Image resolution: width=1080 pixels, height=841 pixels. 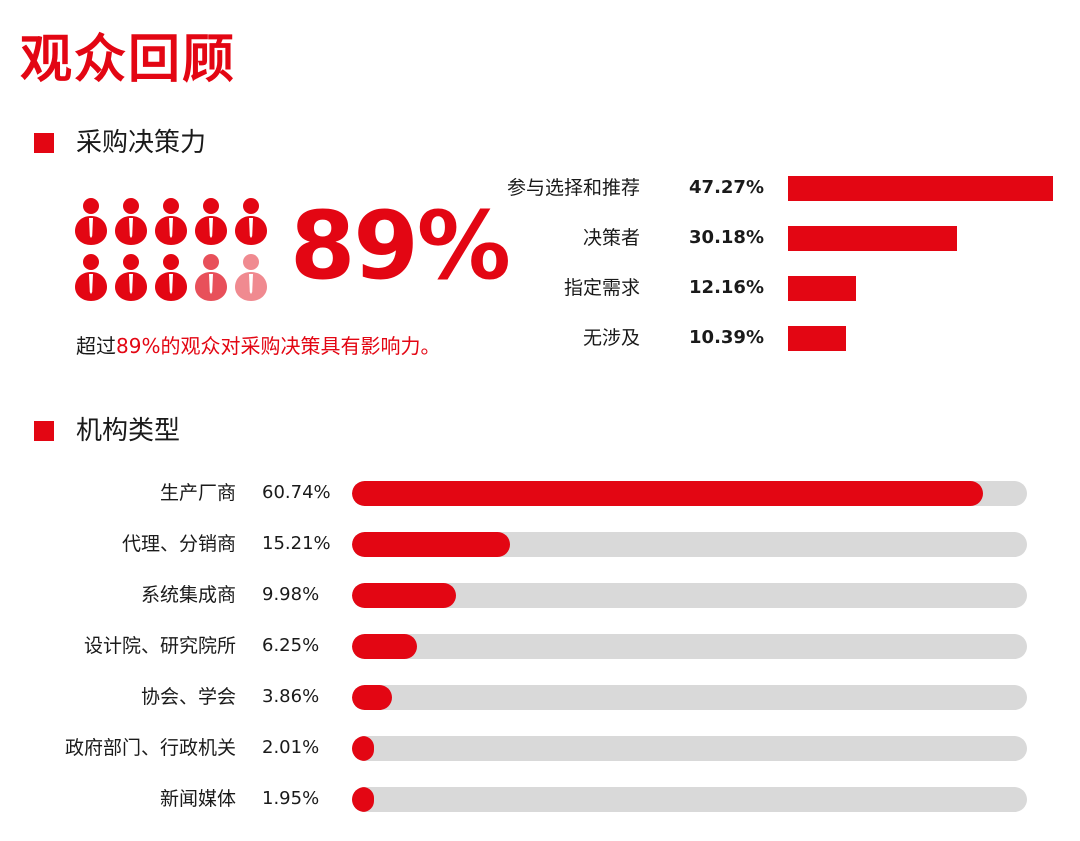 I want to click on bar-row: 新闻媒体 1.95%, so click(x=540, y=799).